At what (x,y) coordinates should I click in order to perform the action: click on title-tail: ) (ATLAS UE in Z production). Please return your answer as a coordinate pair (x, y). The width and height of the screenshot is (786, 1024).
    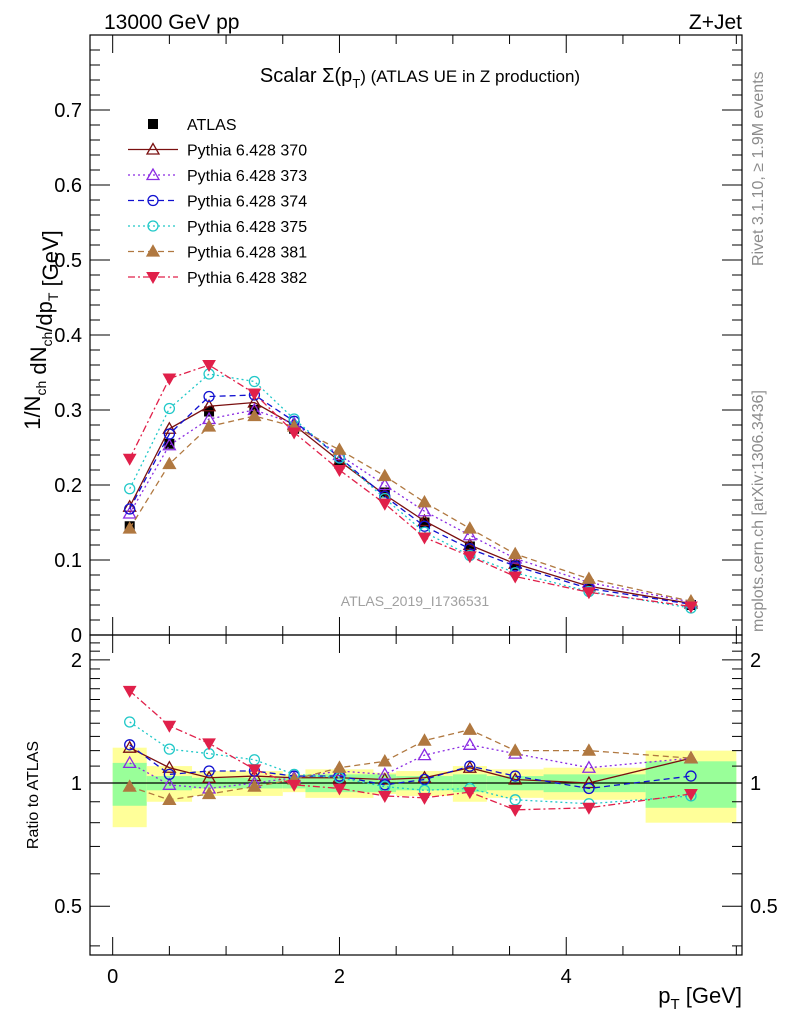
    Looking at the image, I should click on (470, 76).